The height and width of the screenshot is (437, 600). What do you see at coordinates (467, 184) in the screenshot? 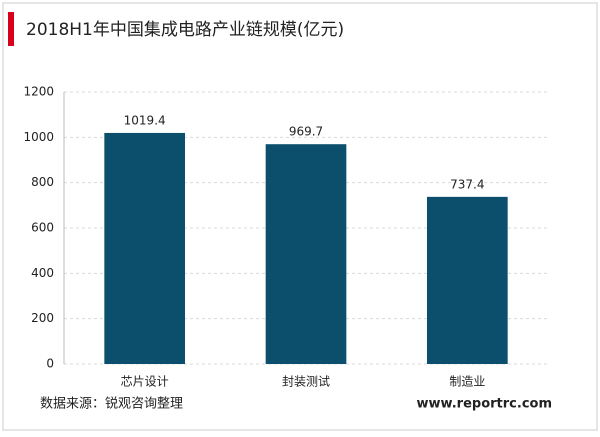
I see `data-label: 737.4` at bounding box center [467, 184].